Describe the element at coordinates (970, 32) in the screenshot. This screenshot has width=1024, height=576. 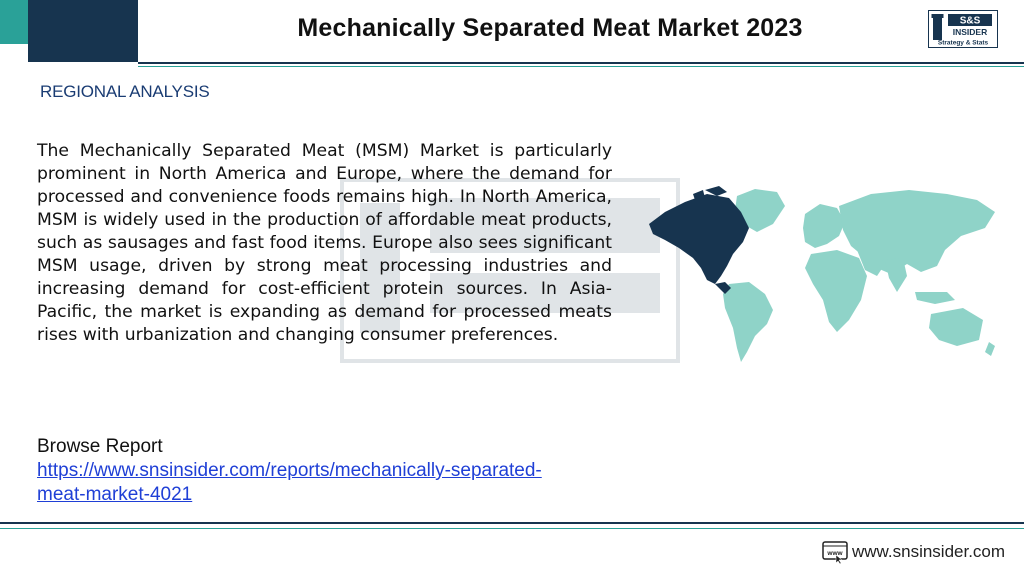
I see `logo-mid-text: INSIDER` at that location.